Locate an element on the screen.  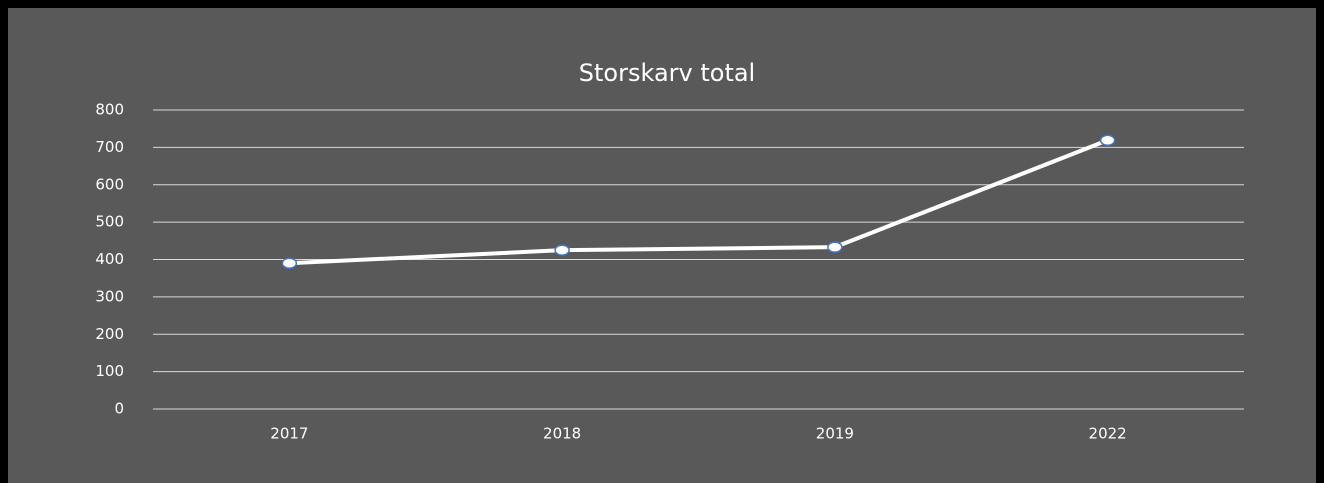
y-tick-label: 200 is located at coordinates (109, 334).